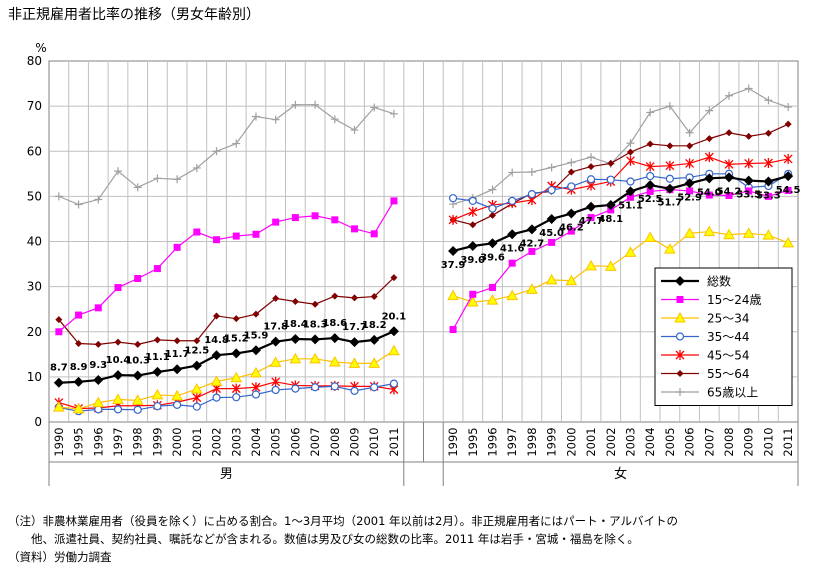 Image resolution: width=817 pixels, height=575 pixels. Describe the element at coordinates (354, 327) in the screenshot. I see `data-label: 17.7` at that location.